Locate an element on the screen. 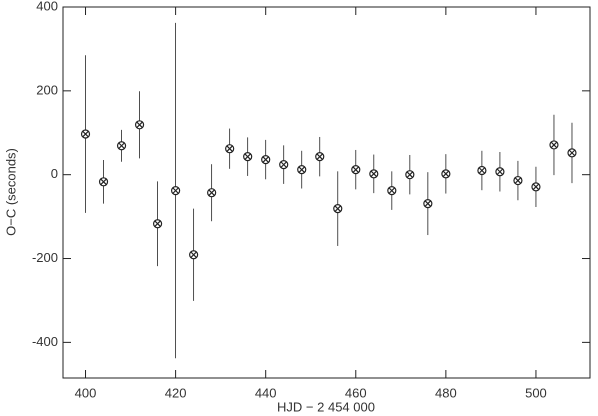  x-tick-label: 480 is located at coordinates (446, 392).